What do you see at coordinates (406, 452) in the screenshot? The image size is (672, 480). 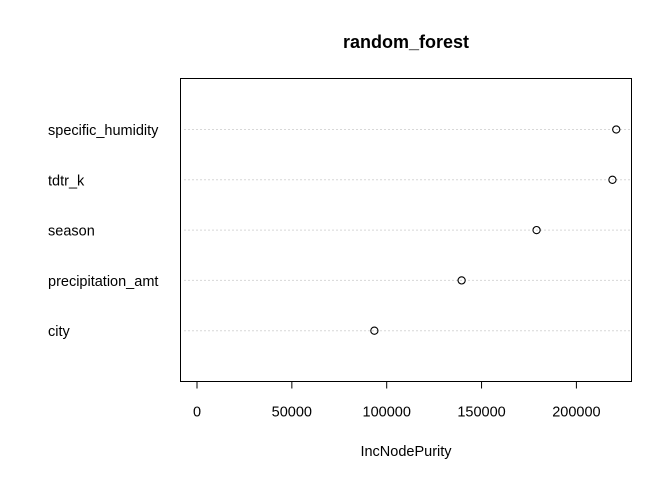 I see `x-axis-label: IncNodePurity` at bounding box center [406, 452].